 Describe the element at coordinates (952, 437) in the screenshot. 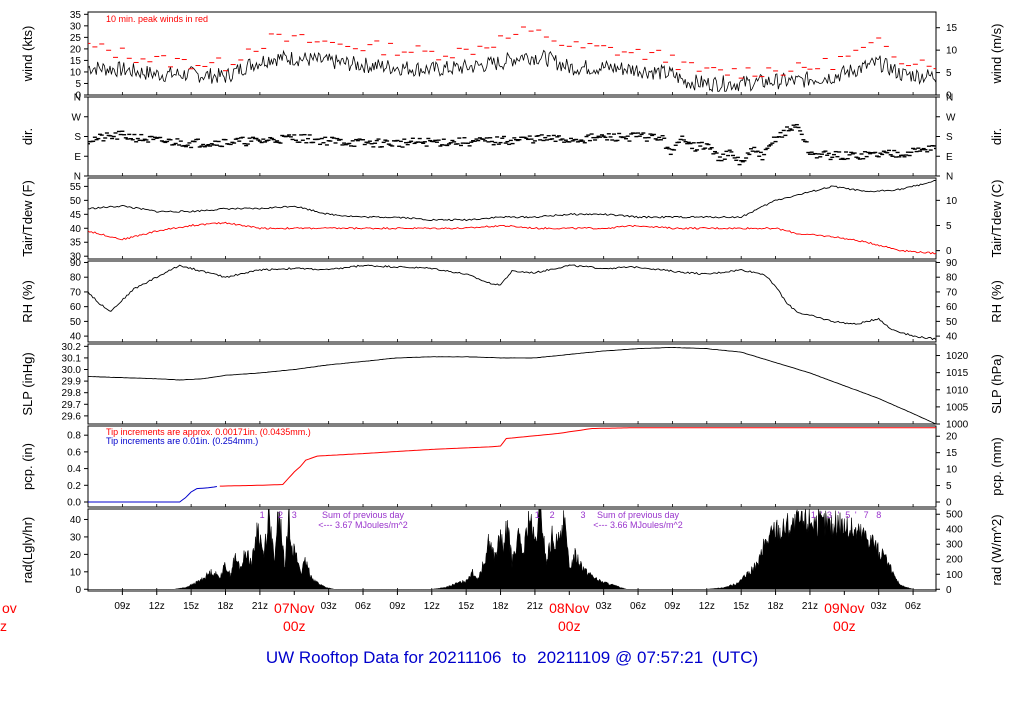

I see `ytick-label-right-pcp: 20` at that location.